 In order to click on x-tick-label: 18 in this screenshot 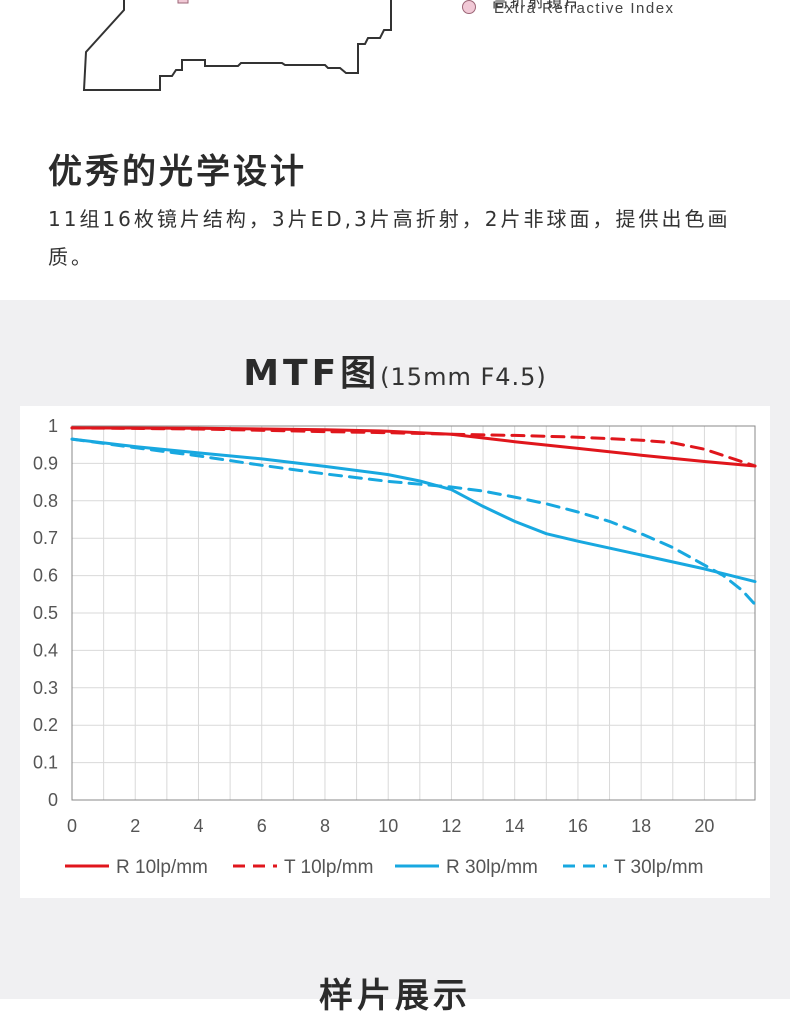, I will do `click(641, 826)`.